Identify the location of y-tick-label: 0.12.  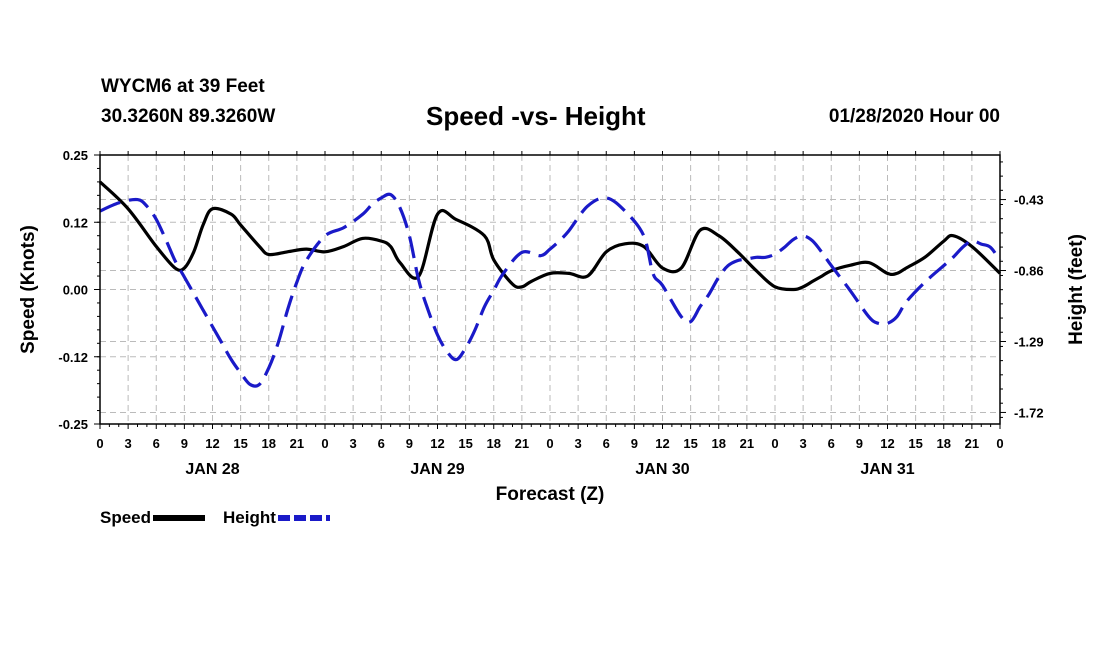
(75, 222).